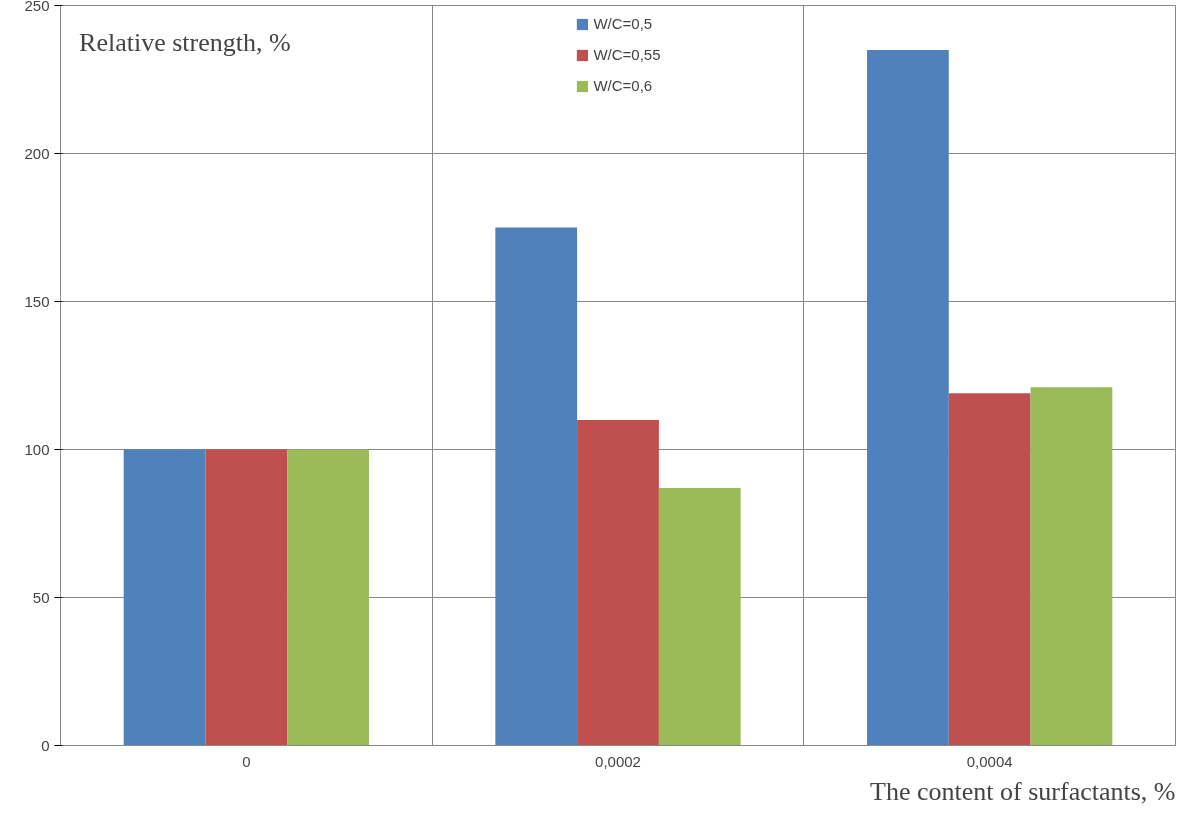 Image resolution: width=1202 pixels, height=823 pixels. What do you see at coordinates (45, 745) in the screenshot?
I see `y-tick-label: 0` at bounding box center [45, 745].